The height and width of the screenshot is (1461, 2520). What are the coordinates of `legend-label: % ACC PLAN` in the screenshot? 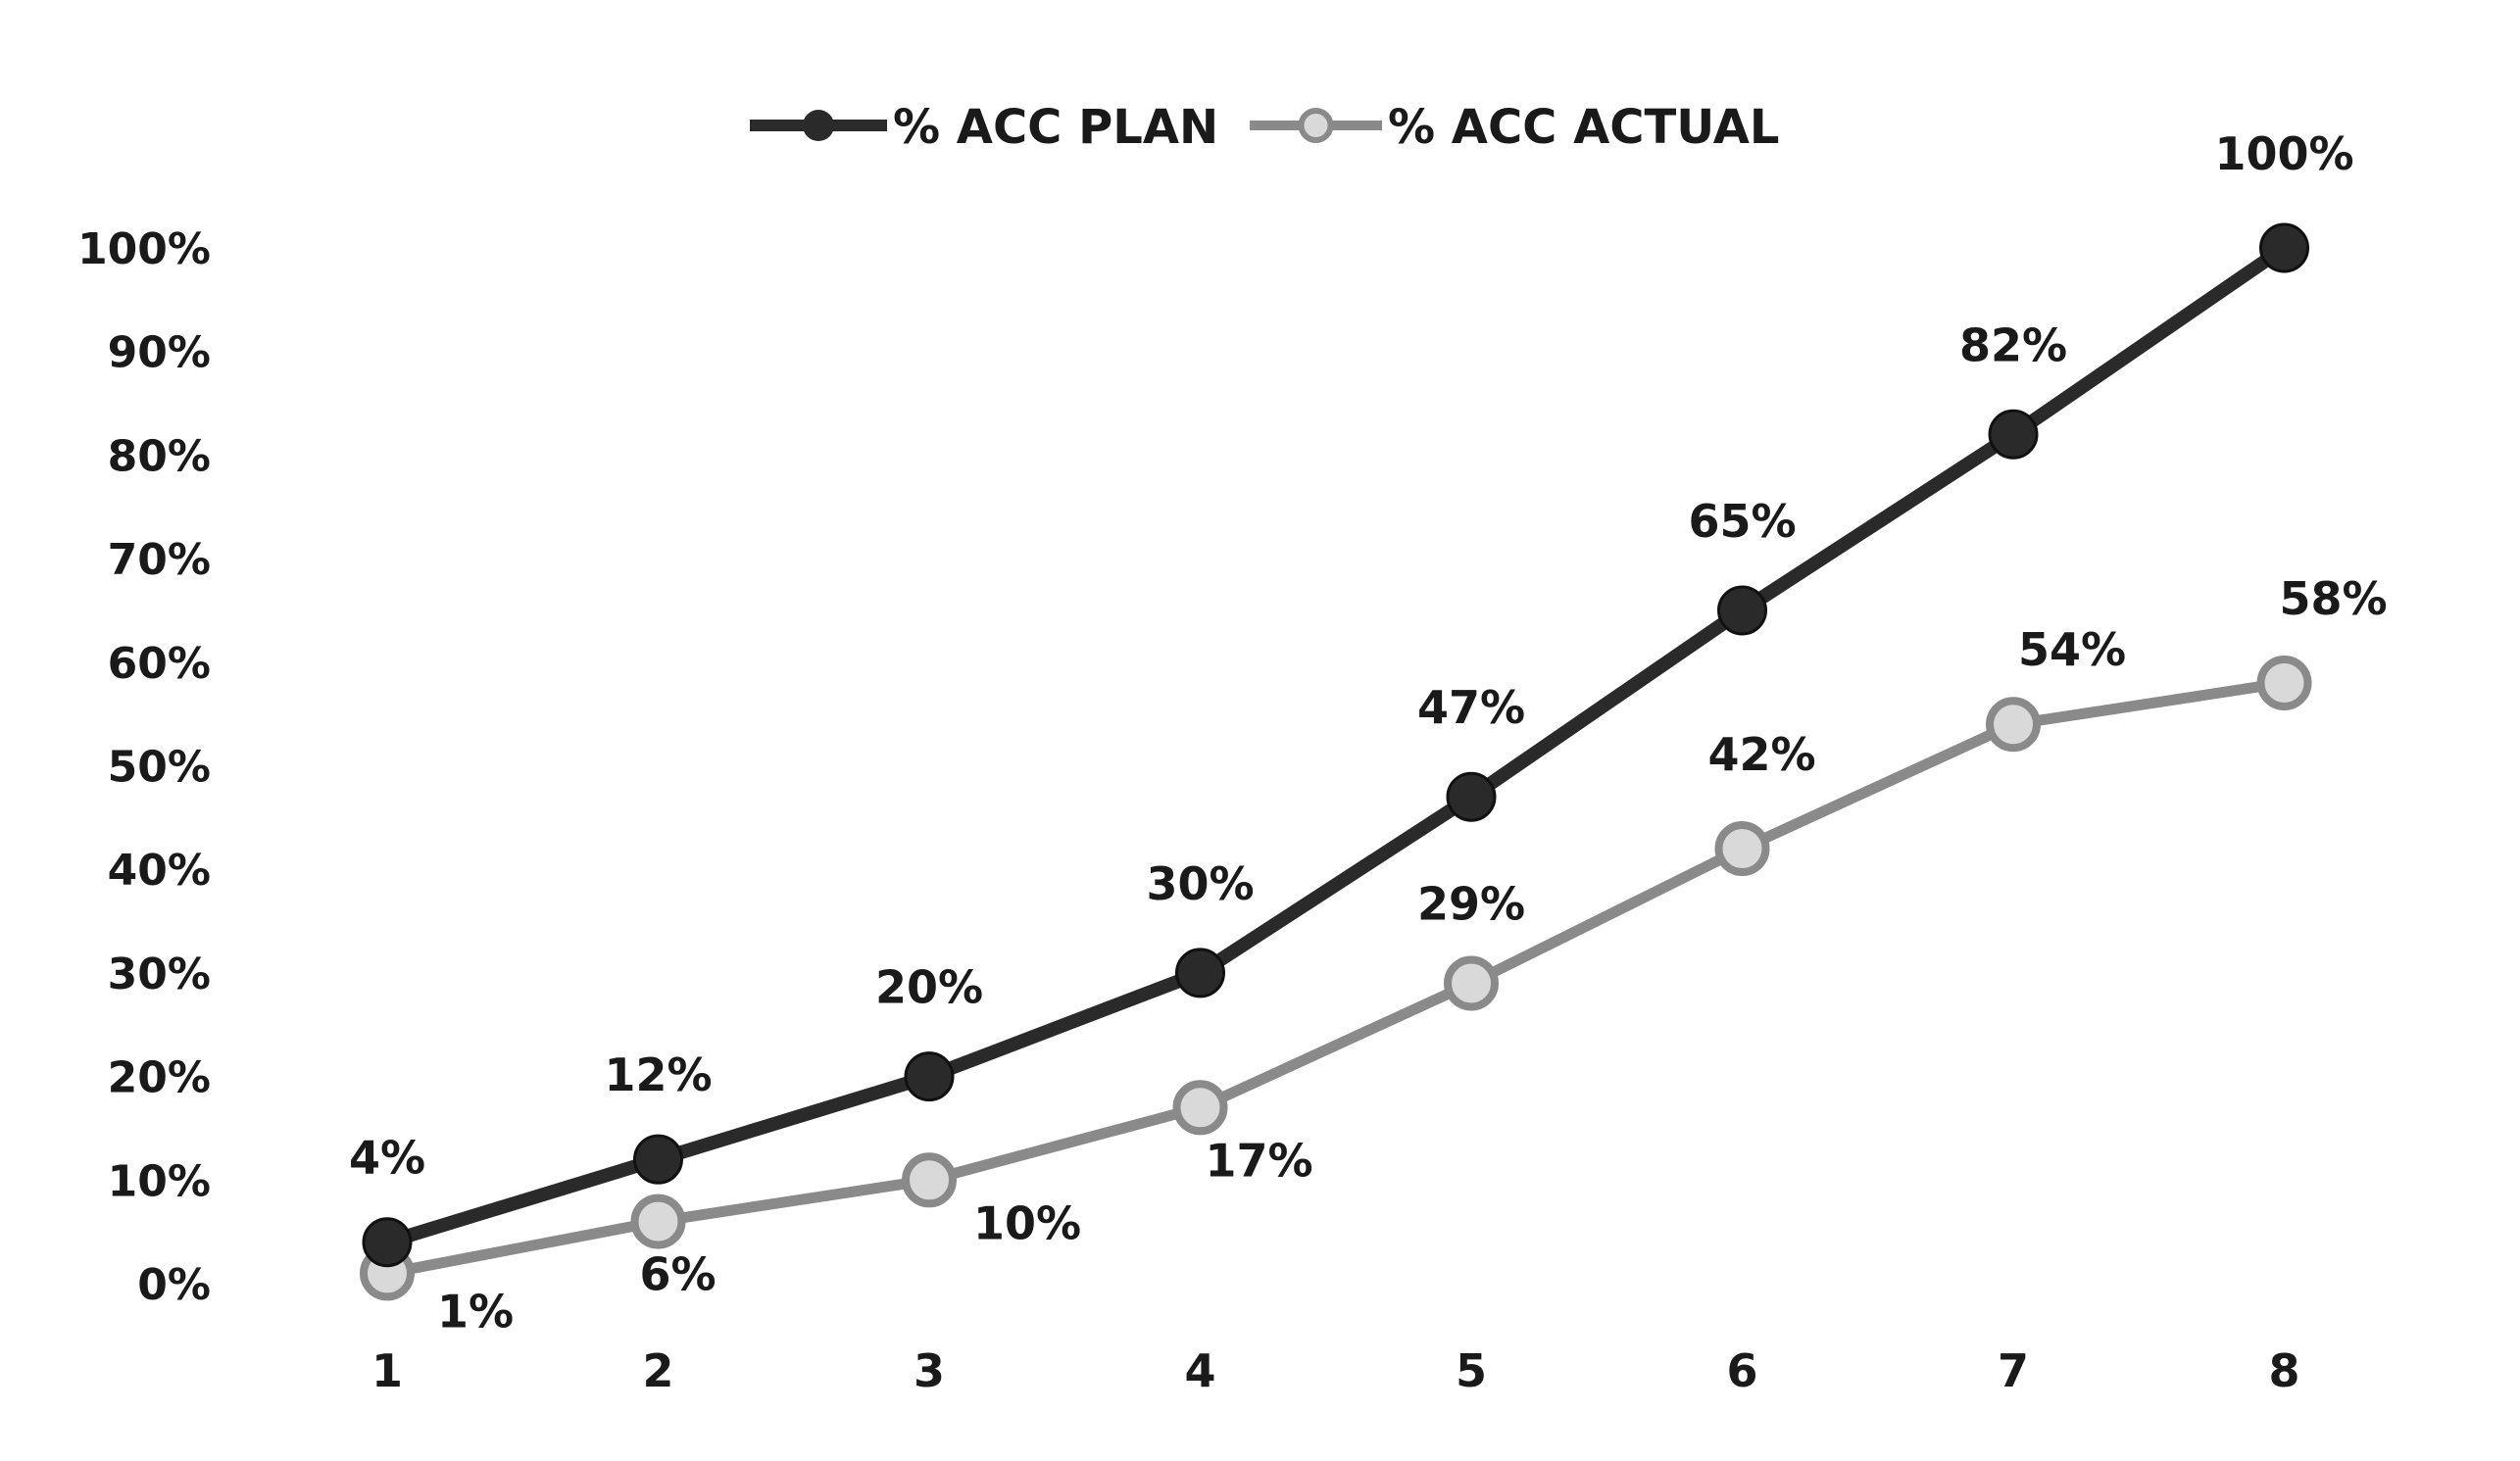 It's located at (1055, 127).